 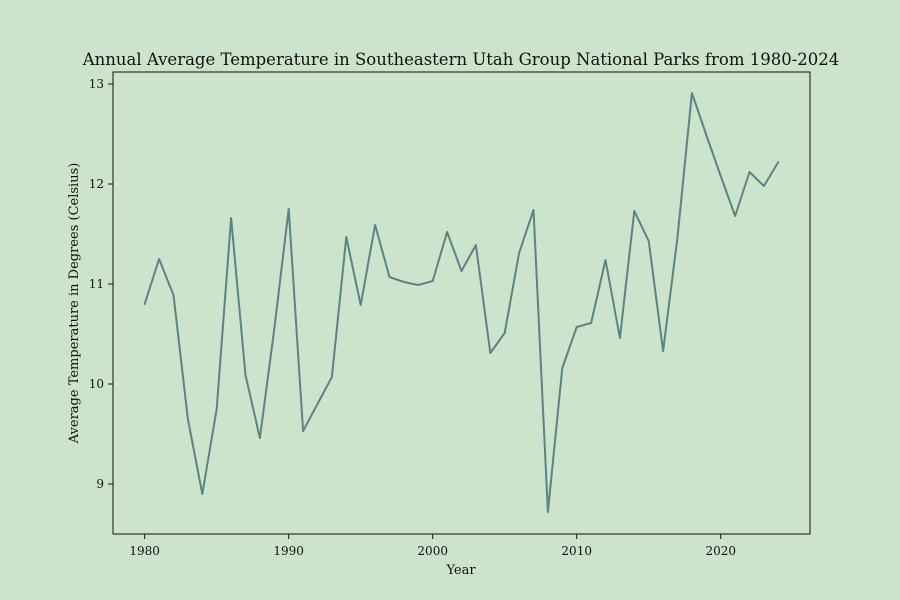 What do you see at coordinates (432, 551) in the screenshot?
I see `x-tick-label: 2000` at bounding box center [432, 551].